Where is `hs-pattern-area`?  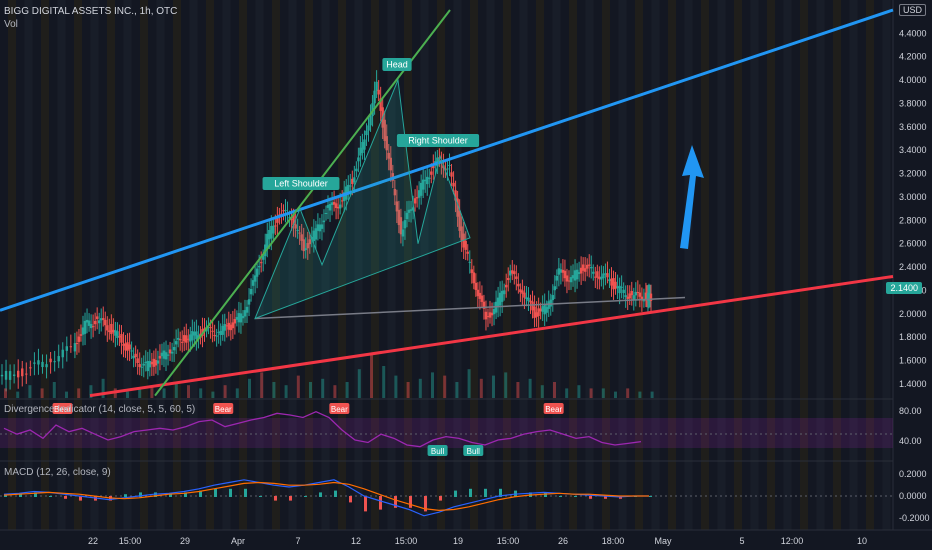 hs-pattern-area is located at coordinates (362, 199).